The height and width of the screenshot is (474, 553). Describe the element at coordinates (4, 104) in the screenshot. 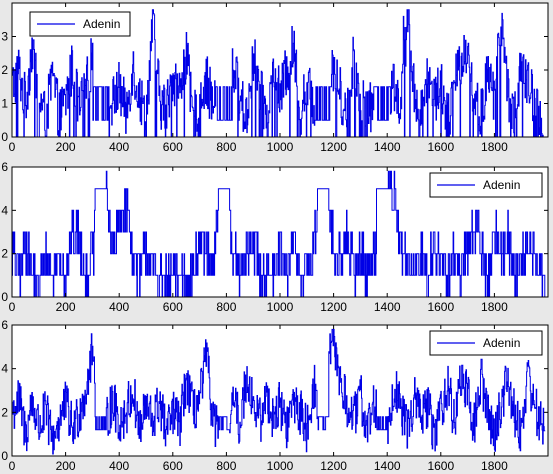

I see `y-tick-label: 1` at that location.